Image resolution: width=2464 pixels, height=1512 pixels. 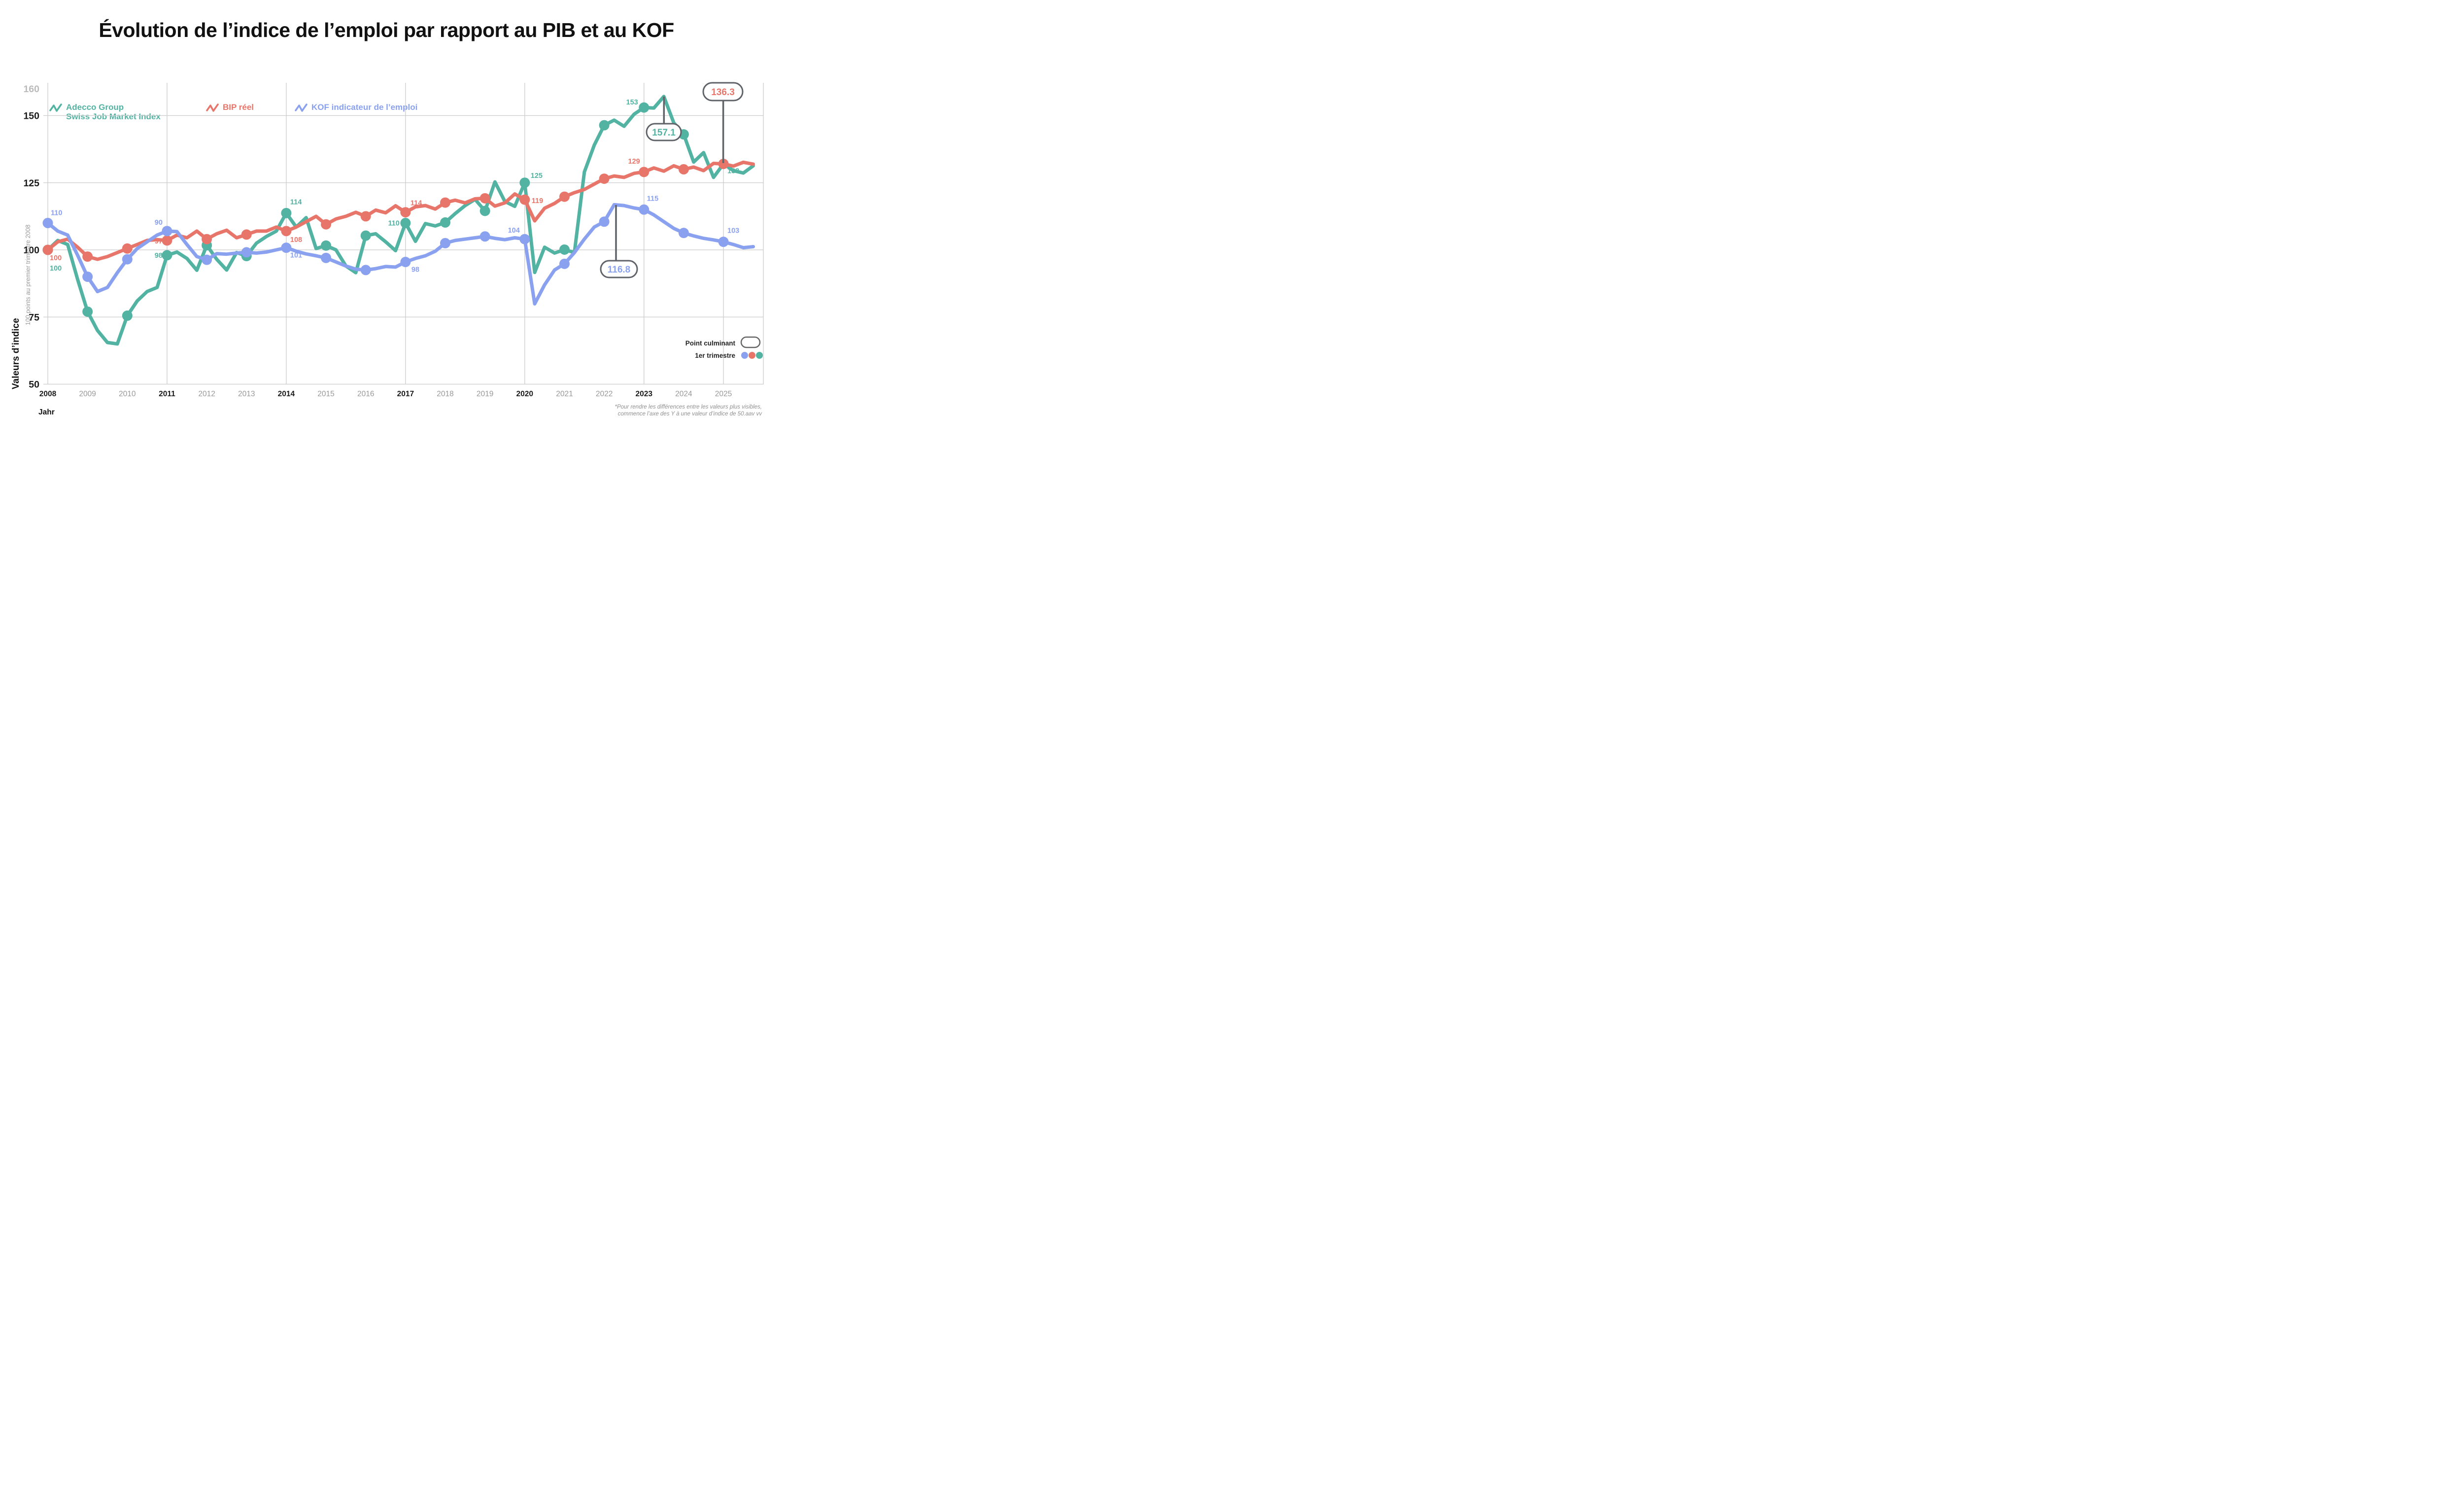 I want to click on point-label-bip-2014: 108, so click(x=296, y=240).